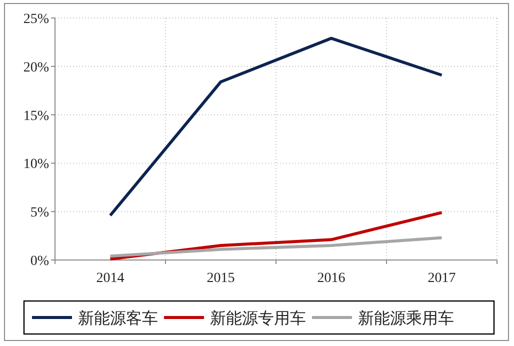 The image size is (514, 346). Describe the element at coordinates (40, 261) in the screenshot. I see `y-tick-label: 0%` at that location.